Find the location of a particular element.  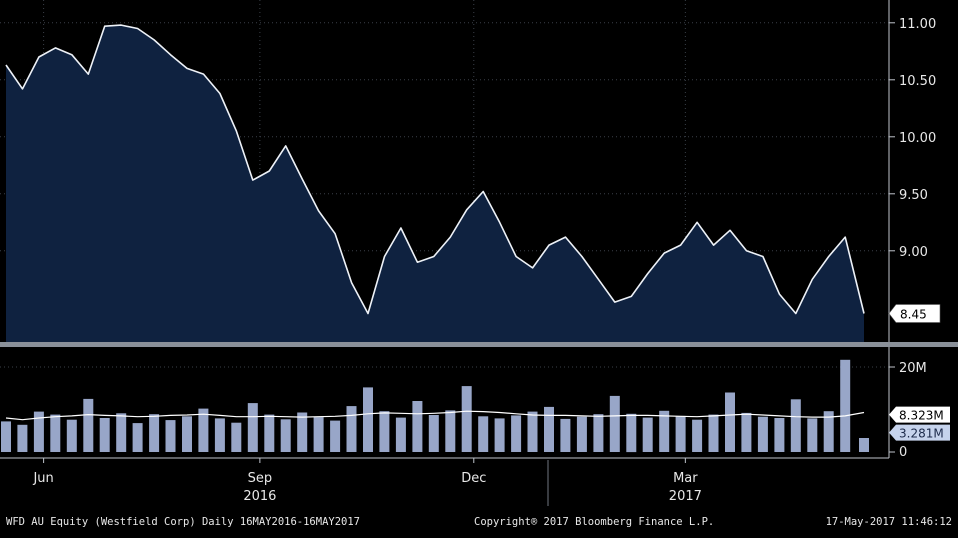

volume-last-tag: 3.281M is located at coordinates (919, 432).